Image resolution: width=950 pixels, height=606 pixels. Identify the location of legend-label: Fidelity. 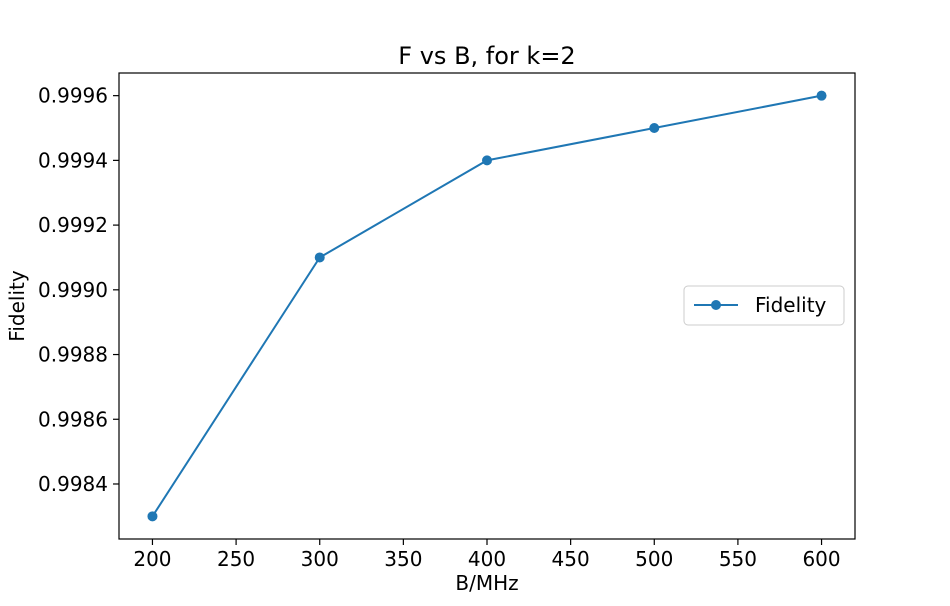
(791, 305).